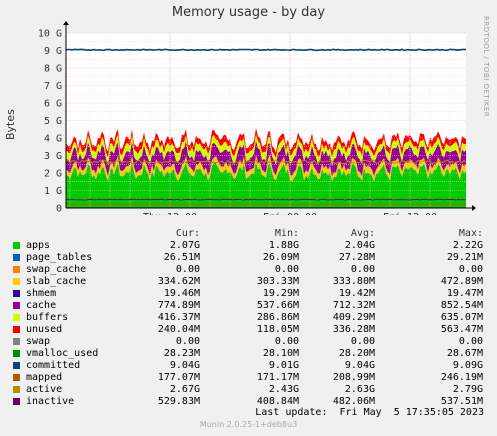 The image size is (497, 436). What do you see at coordinates (53, 104) in the screenshot?
I see `y-tick-label: 6 G` at bounding box center [53, 104].